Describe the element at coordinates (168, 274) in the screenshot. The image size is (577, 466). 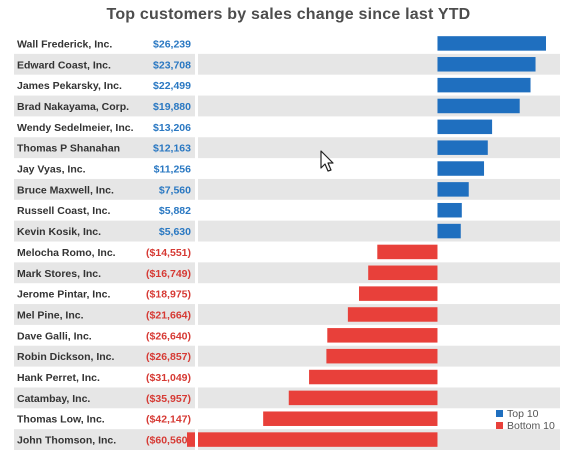
I see `data-label: ($16,749)` at that location.